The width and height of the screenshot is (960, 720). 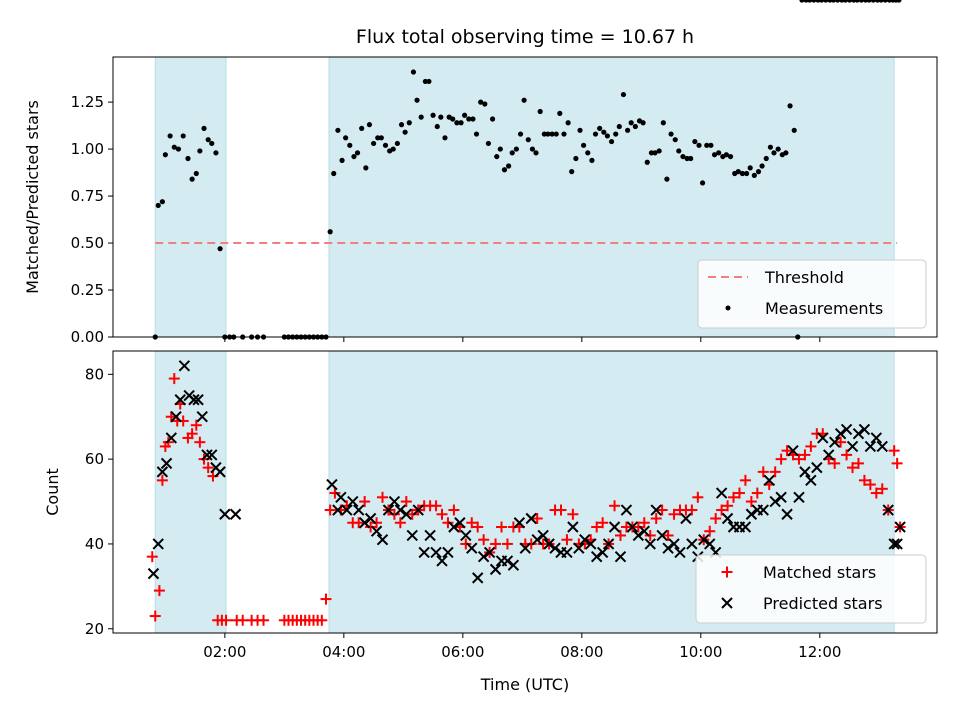 I want to click on top-y-tick-label: 1.25, so click(x=87, y=102).